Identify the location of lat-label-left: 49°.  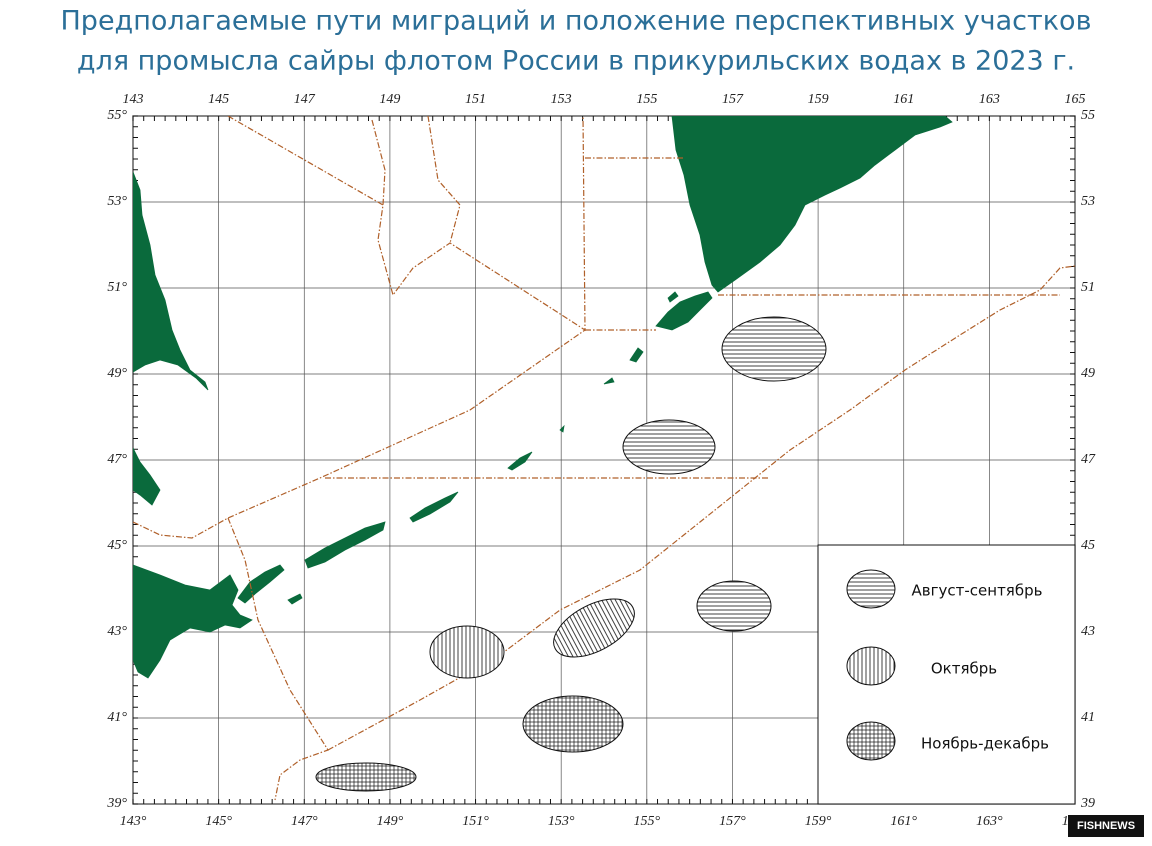
(117, 373).